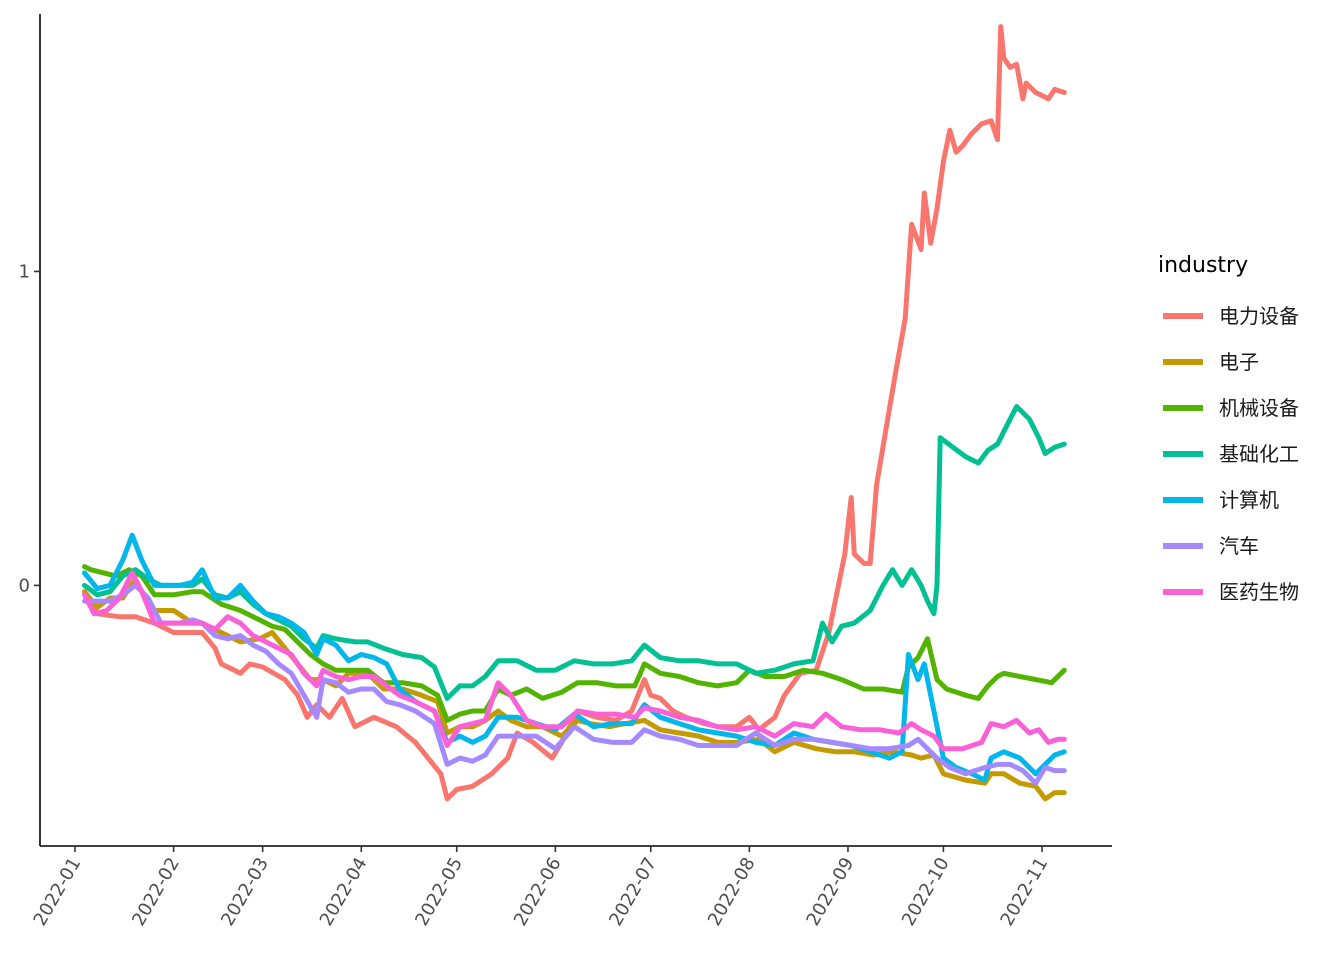 This screenshot has height=960, width=1344. What do you see at coordinates (1259, 454) in the screenshot?
I see `legend-label-4: 基础化工` at bounding box center [1259, 454].